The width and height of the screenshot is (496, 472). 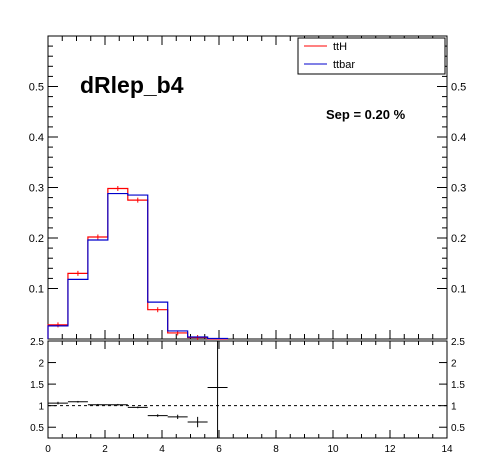 What do you see at coordinates (340, 47) in the screenshot?
I see `legend-label-tth: ttH` at bounding box center [340, 47].